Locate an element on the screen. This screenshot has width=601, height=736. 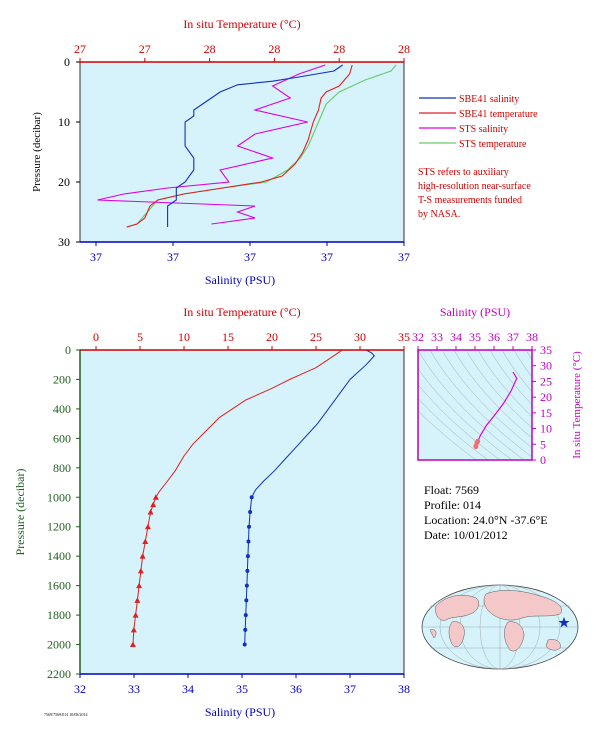
tick-label: 25 is located at coordinates (546, 381).